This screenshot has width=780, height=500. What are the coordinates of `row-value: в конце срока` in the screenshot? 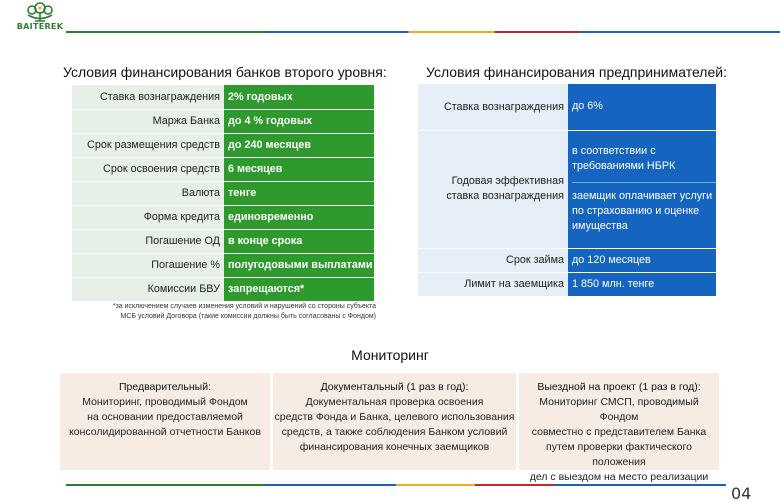 It's located at (299, 241).